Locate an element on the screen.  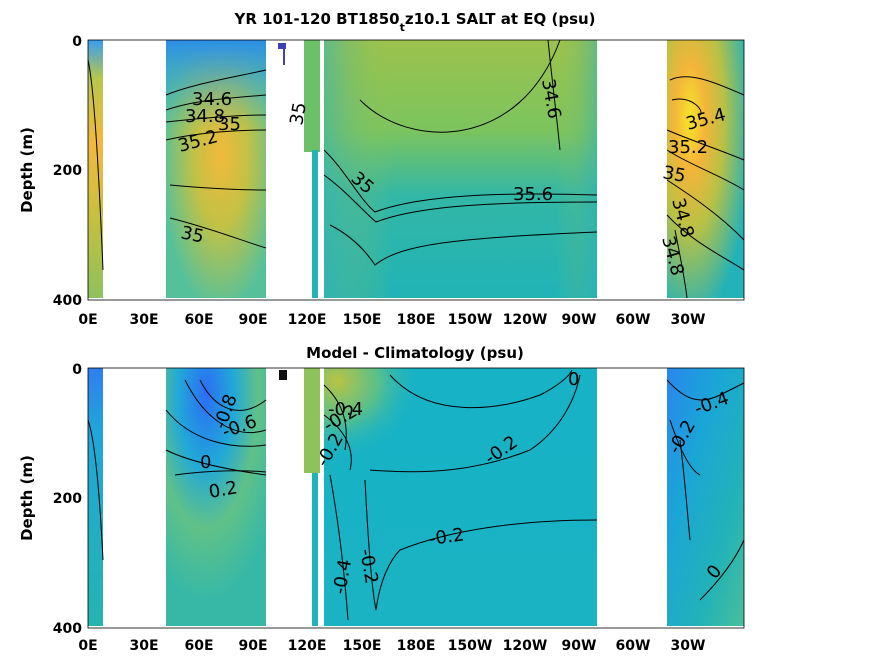
bottom-y-axis-label: Depth (m) is located at coordinates (27, 498).